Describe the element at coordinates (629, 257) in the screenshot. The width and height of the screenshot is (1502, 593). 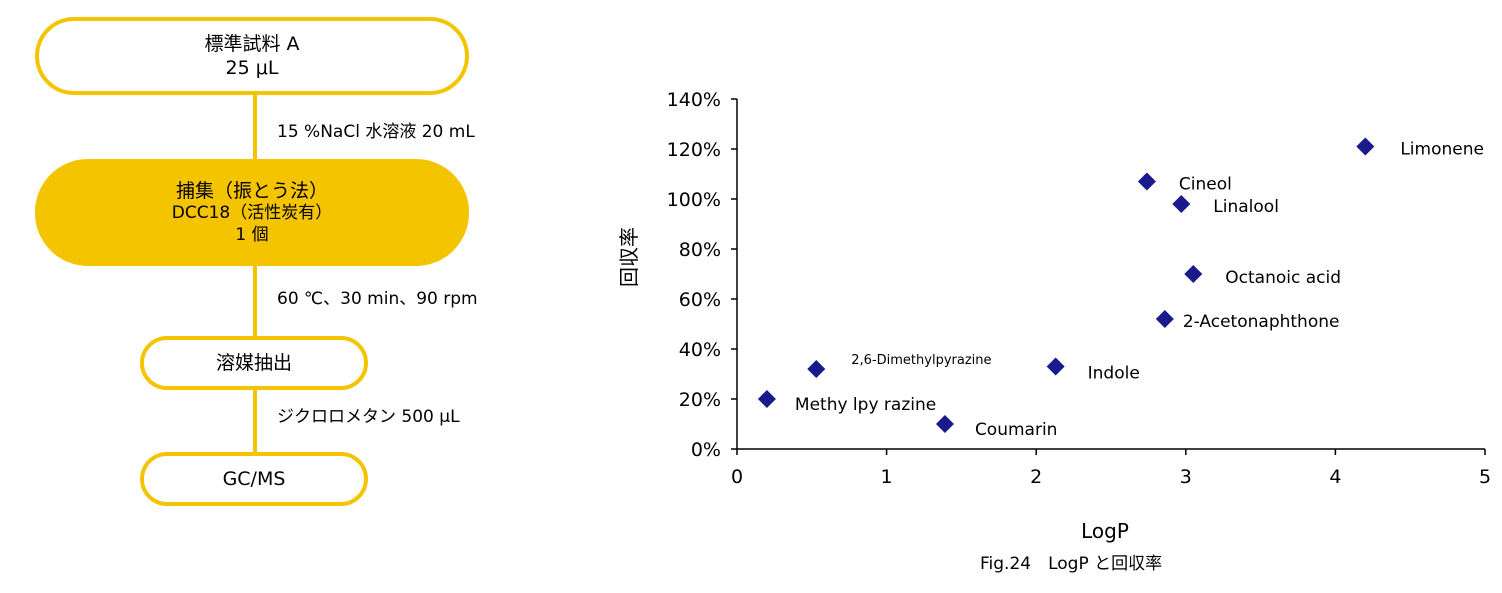
I see `y-axis-label: 回収率` at that location.